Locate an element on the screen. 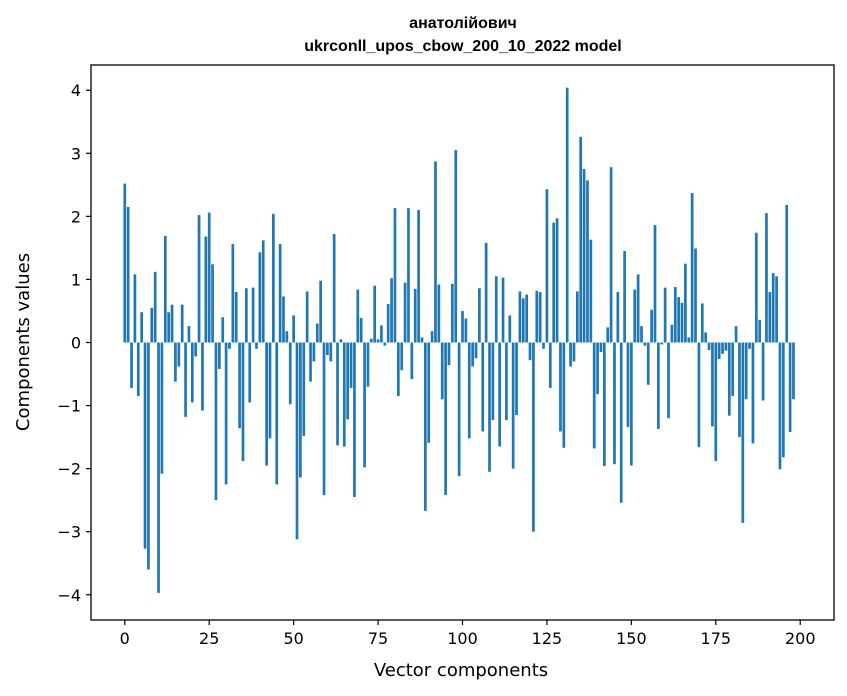 Image resolution: width=847 pixels, height=696 pixels. x-tick-label: 25 is located at coordinates (209, 638).